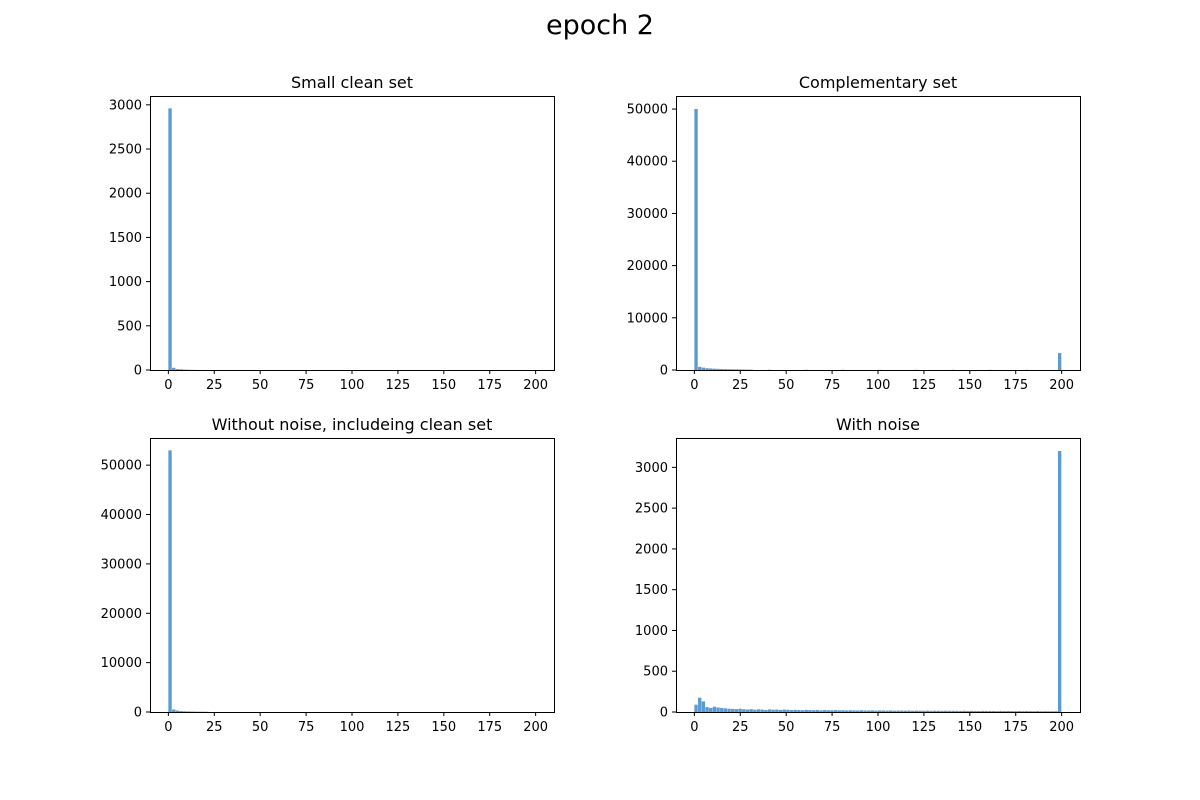 Image resolution: width=1200 pixels, height=800 pixels. What do you see at coordinates (352, 82) in the screenshot?
I see `subplot-title: Small clean set` at bounding box center [352, 82].